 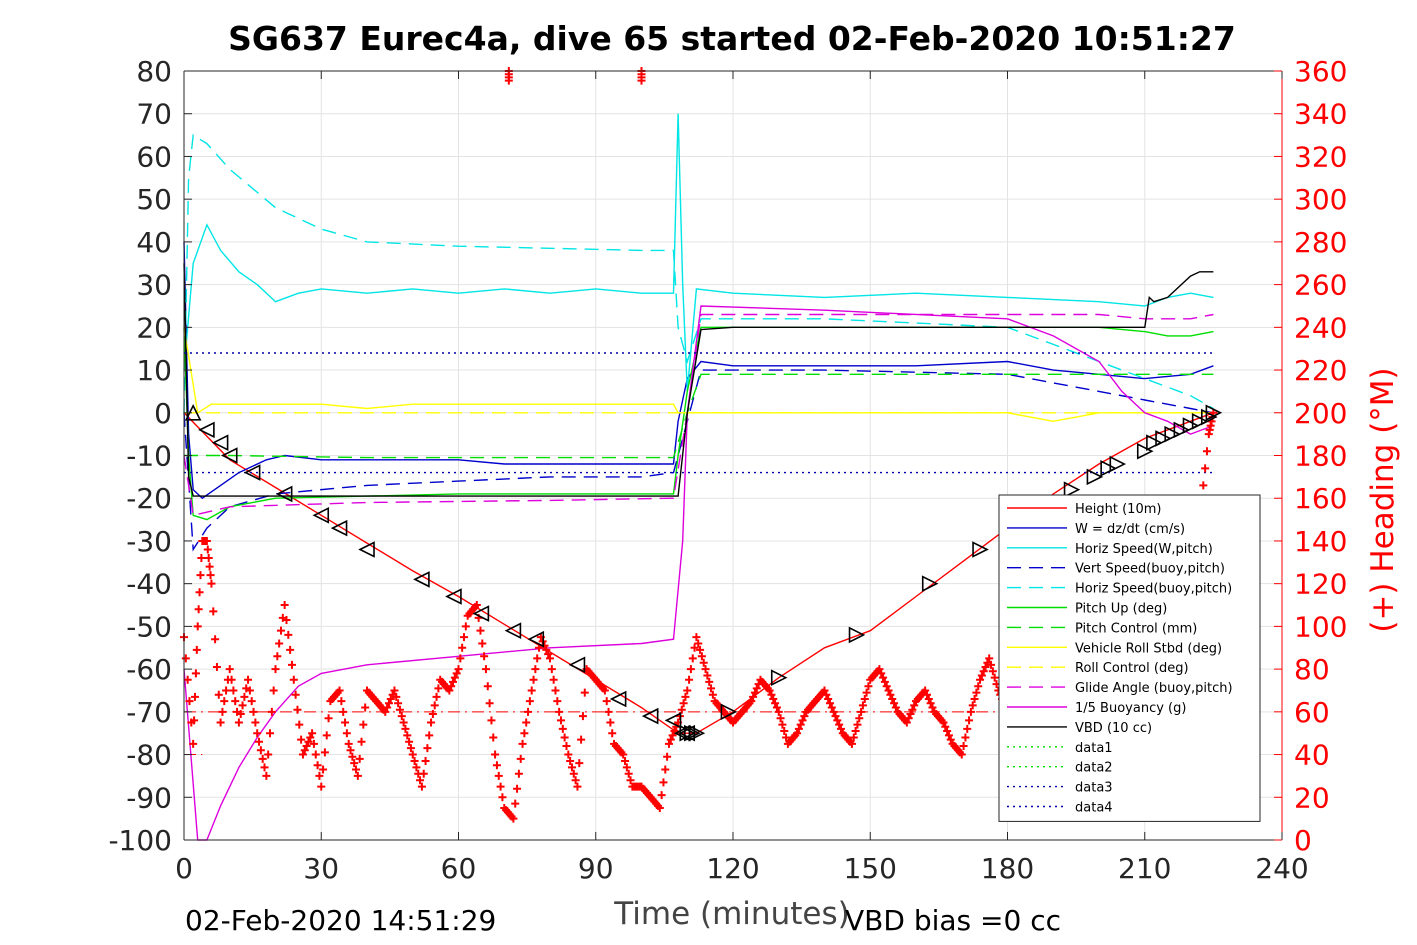 I want to click on y-tick-label: 80, so click(x=154, y=71).